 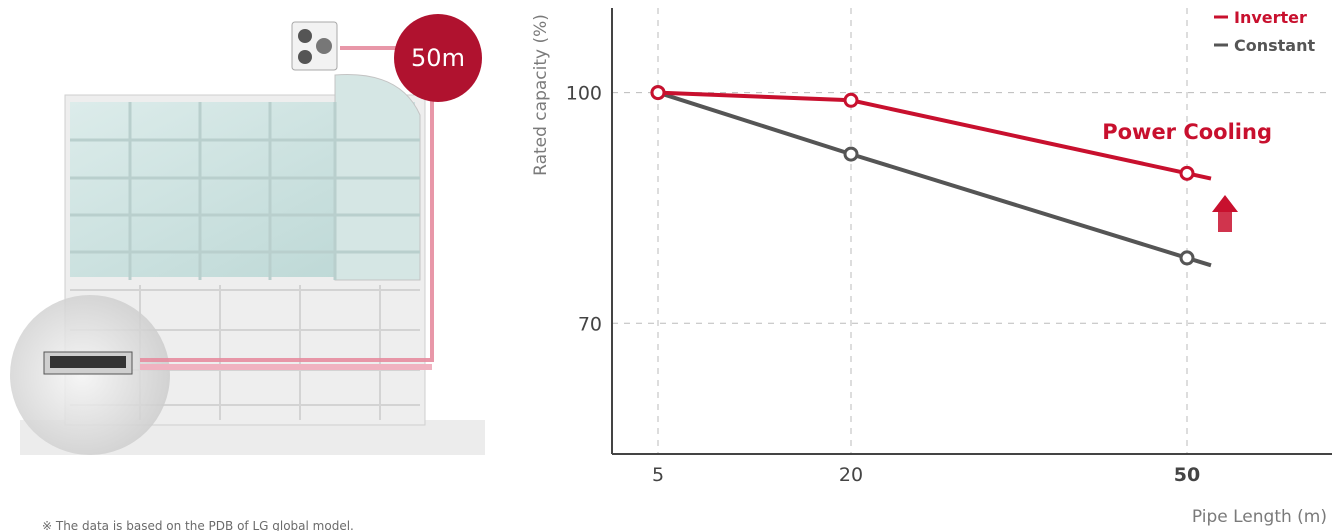 I want to click on series-lines, so click(x=931, y=176).